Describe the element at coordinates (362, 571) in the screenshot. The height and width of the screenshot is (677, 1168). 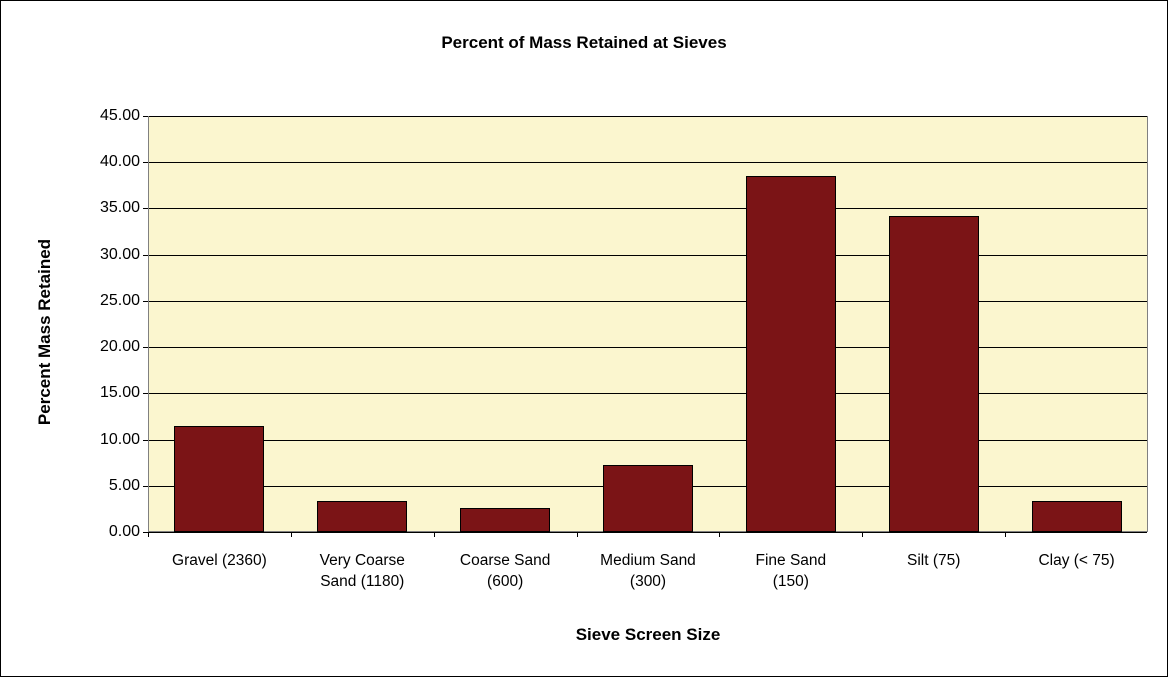
I see `x-tick-label: Very Coarse Sand (1180)` at that location.